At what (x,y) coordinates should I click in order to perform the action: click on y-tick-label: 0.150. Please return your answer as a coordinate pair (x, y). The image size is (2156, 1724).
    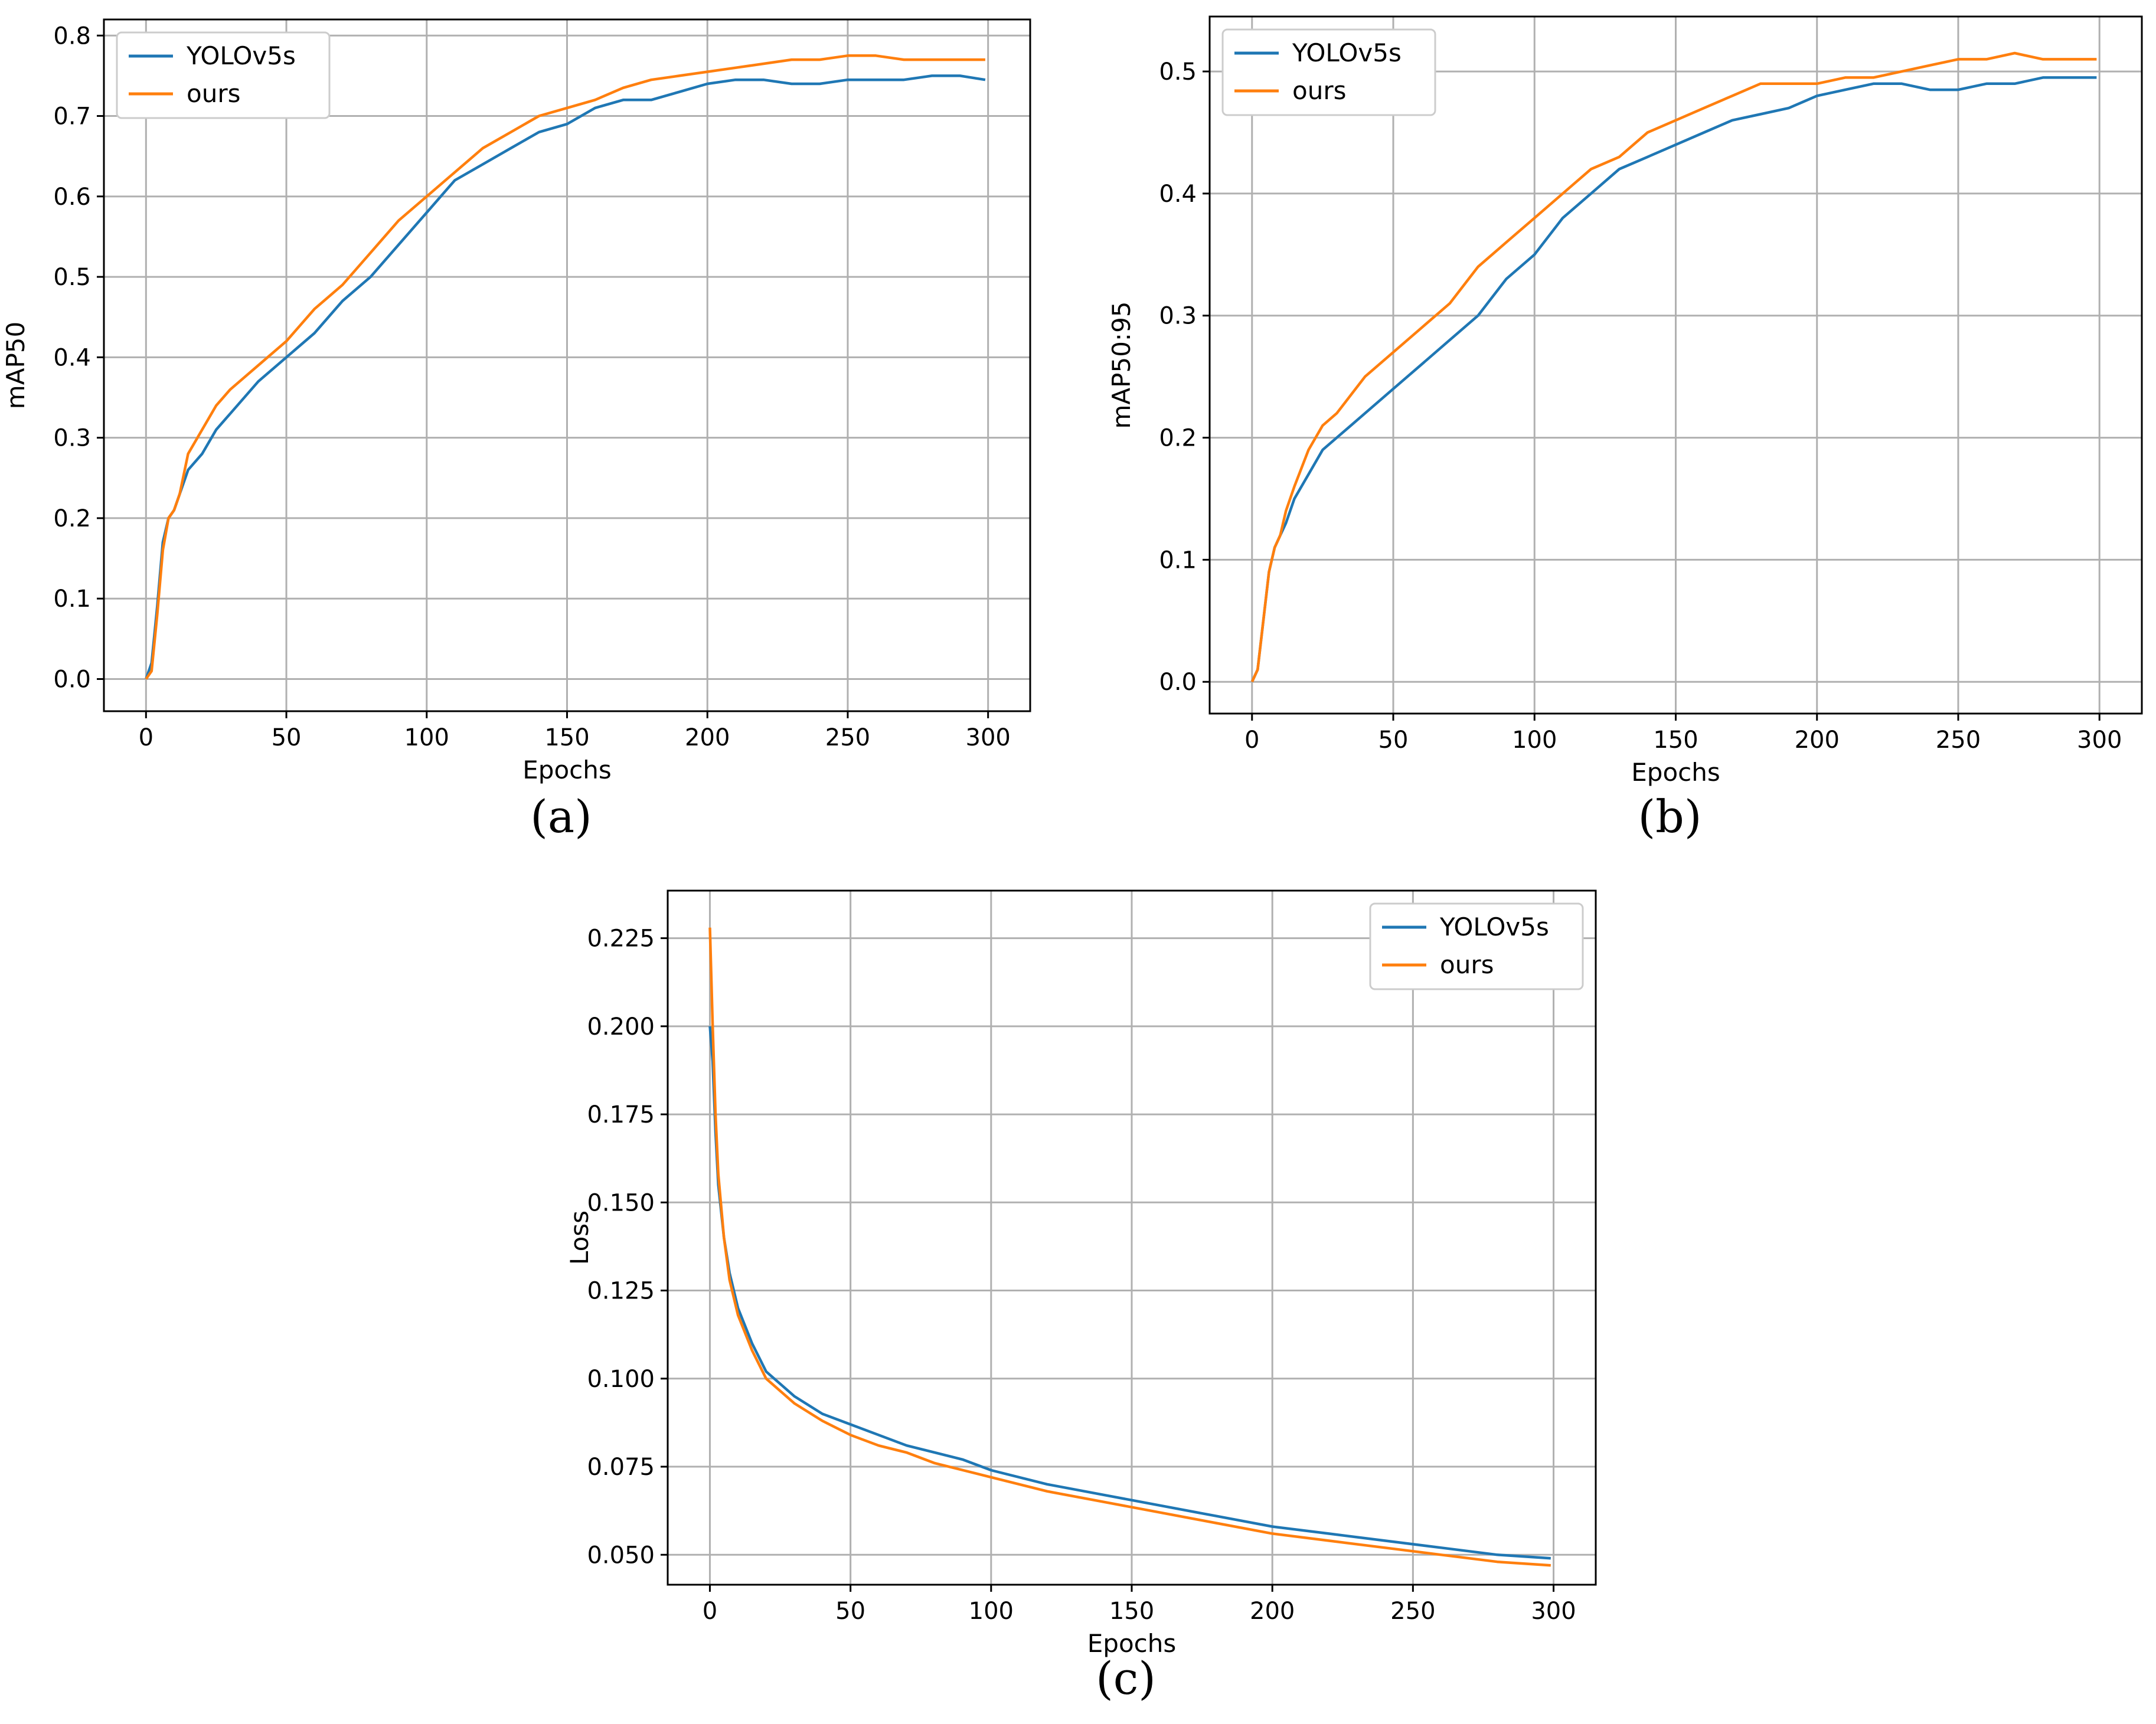
    Looking at the image, I should click on (621, 1202).